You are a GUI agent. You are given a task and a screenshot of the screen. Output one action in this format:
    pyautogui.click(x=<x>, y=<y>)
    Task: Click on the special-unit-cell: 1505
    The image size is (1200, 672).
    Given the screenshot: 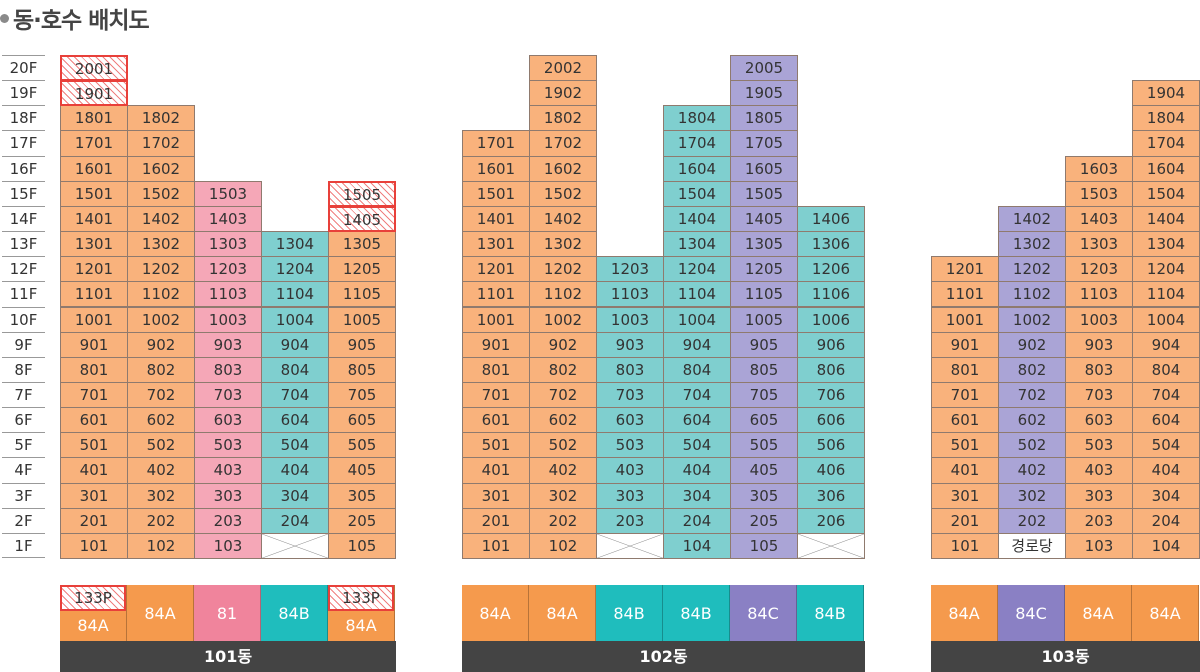 What is the action you would take?
    pyautogui.click(x=362, y=193)
    